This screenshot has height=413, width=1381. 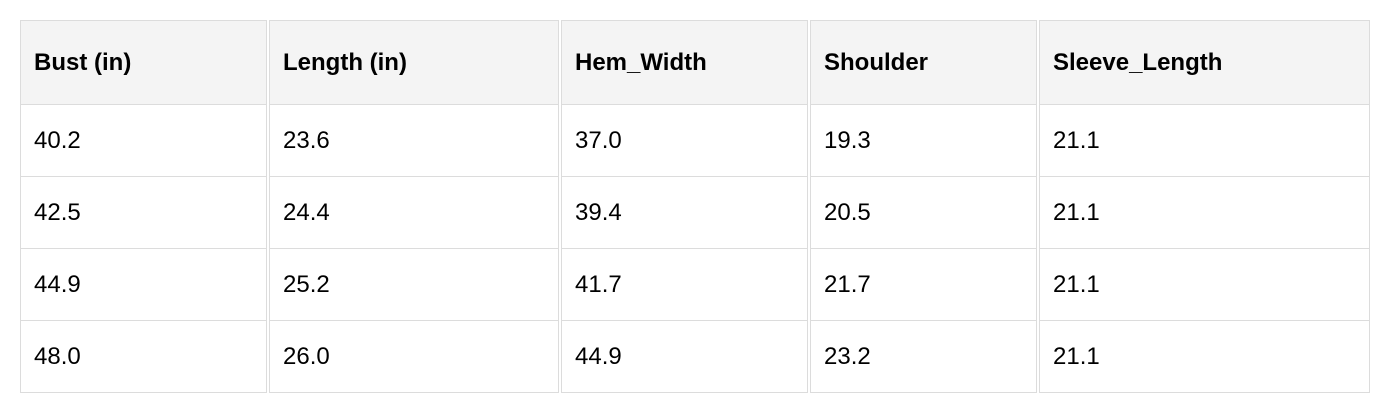 I want to click on cell: 26.0, so click(x=414, y=357).